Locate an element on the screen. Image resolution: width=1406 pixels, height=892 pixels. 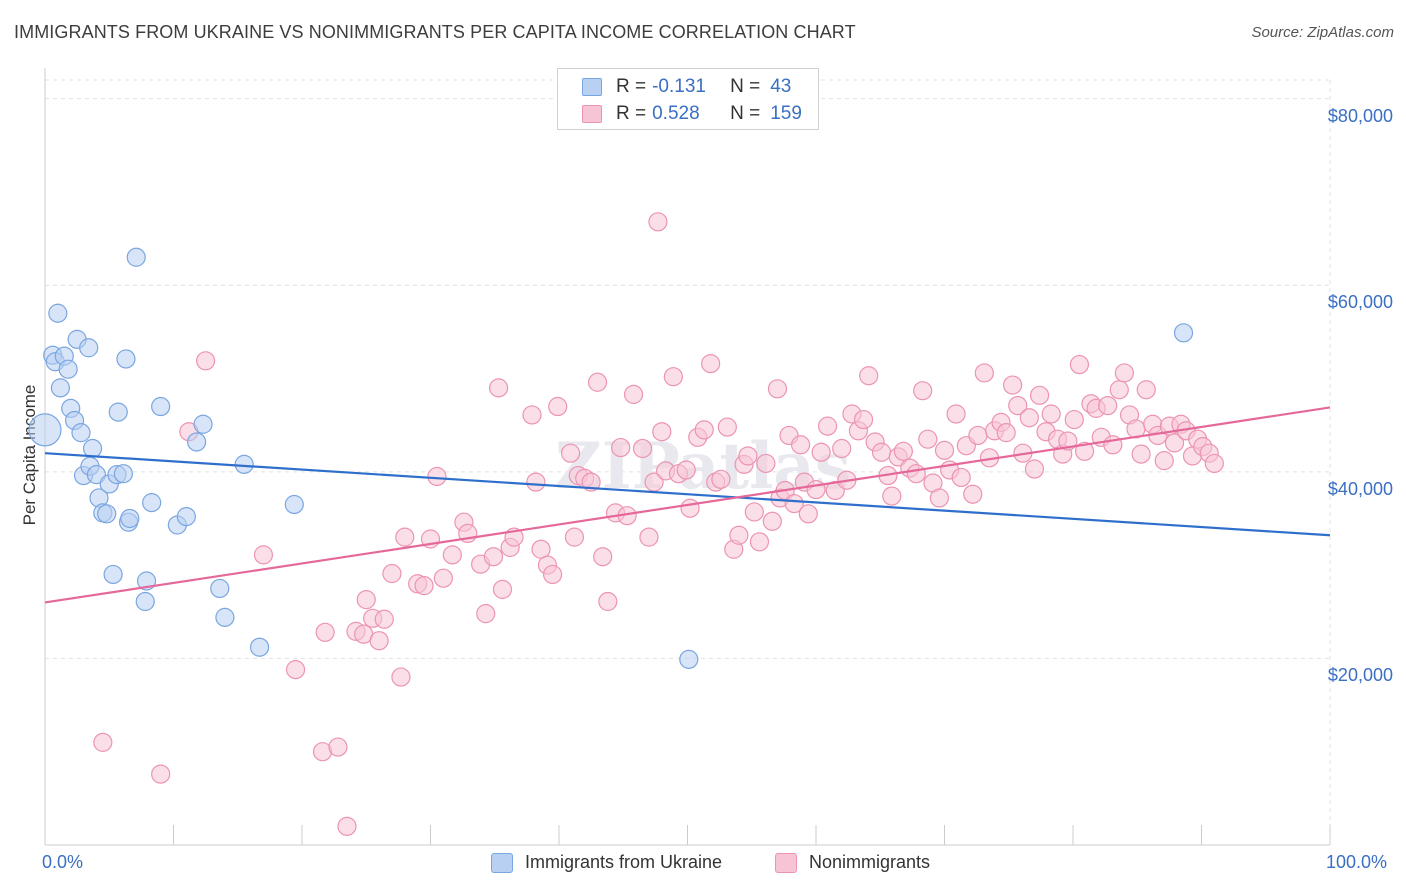
legend-row-ukraine: R = -0.131 N = 43 is located at coordinates (686, 87).